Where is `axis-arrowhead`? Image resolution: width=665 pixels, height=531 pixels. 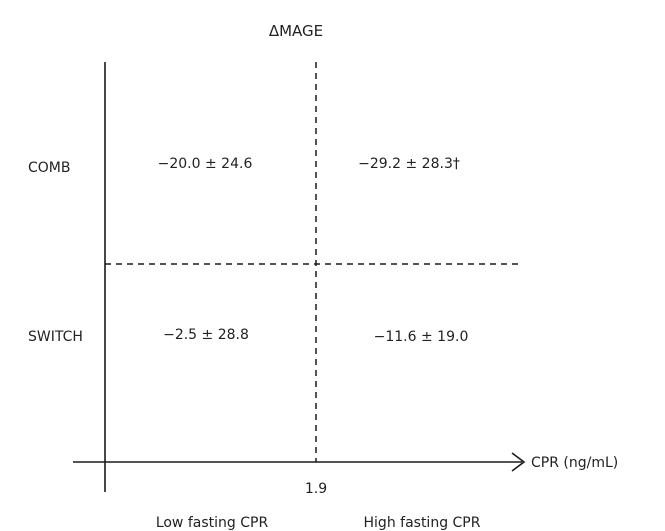 axis-arrowhead is located at coordinates (518, 462).